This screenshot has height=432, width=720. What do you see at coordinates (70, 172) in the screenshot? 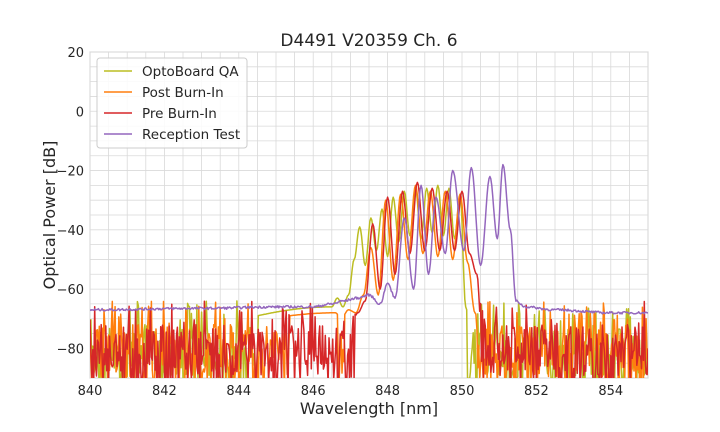
I see `y-tick-label: −20` at bounding box center [70, 172].